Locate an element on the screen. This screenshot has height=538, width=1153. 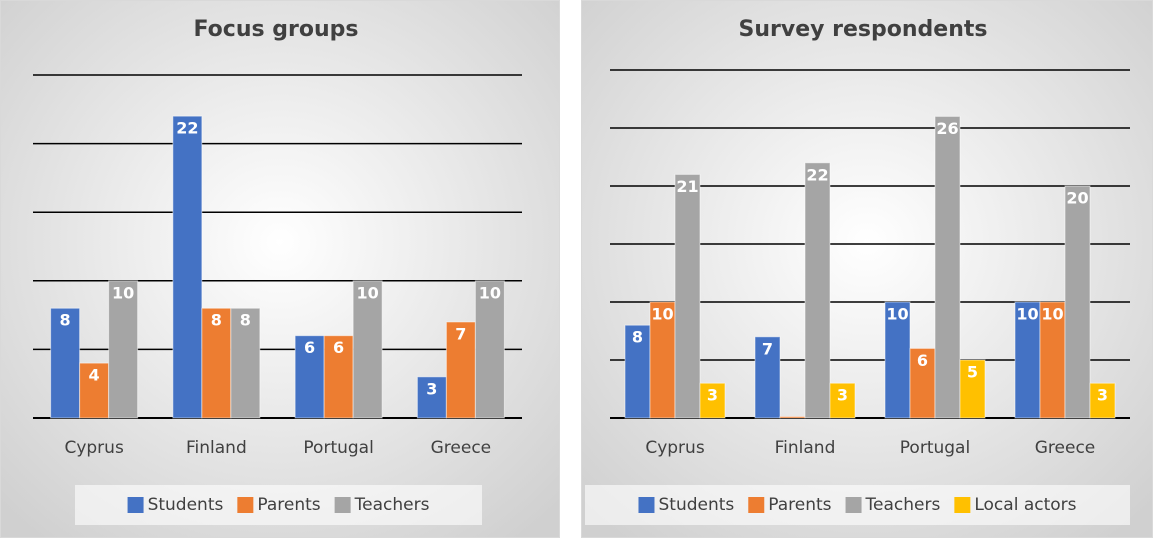
data-label: 21 is located at coordinates (687, 186).